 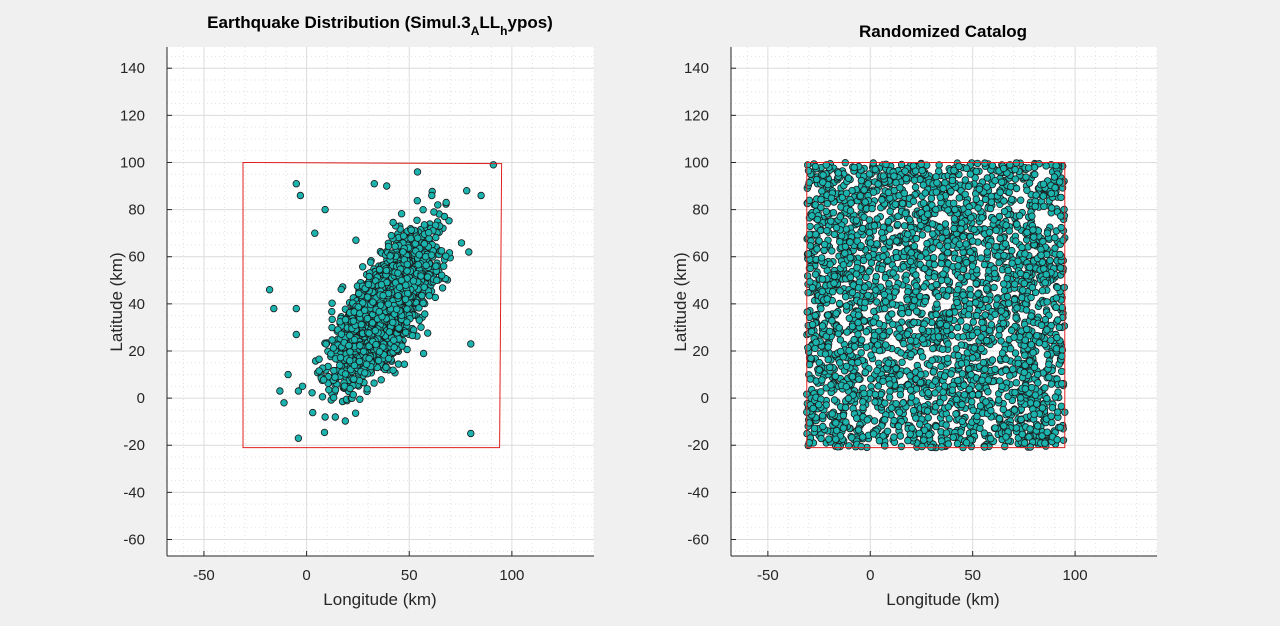 I want to click on y-axis-label: Latitude (km), so click(x=116, y=301).